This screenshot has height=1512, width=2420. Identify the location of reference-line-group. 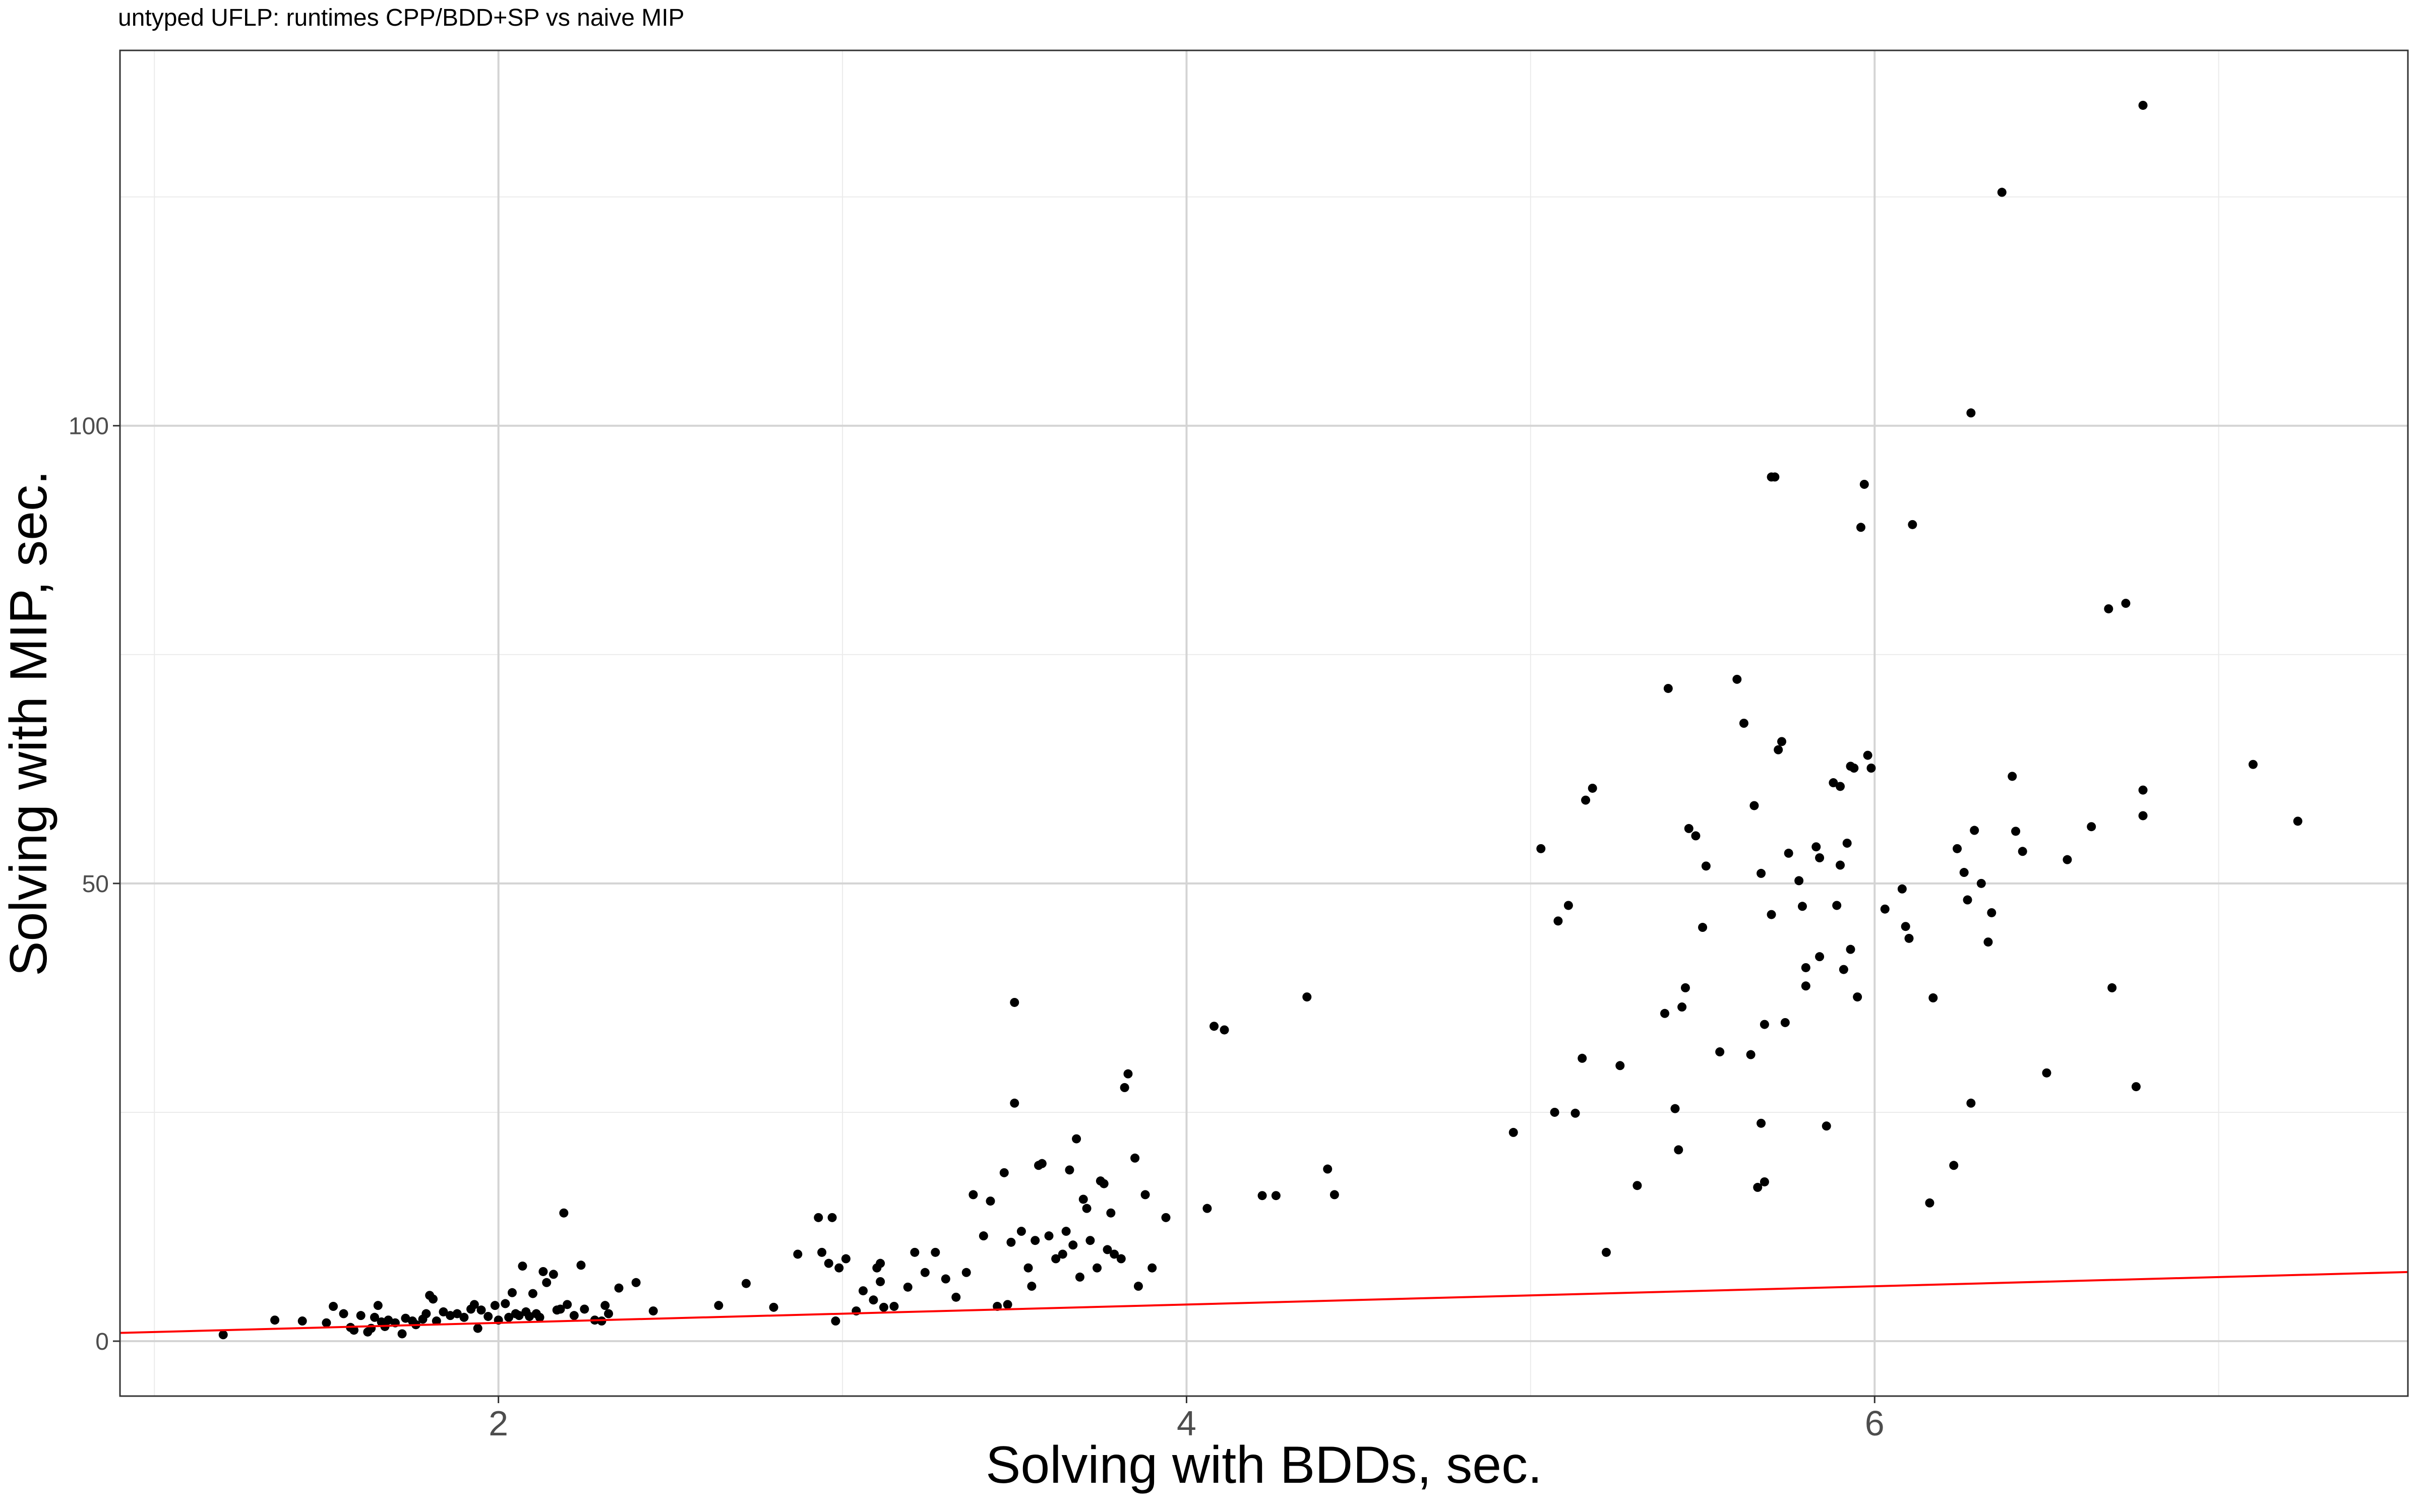
(1263, 1303).